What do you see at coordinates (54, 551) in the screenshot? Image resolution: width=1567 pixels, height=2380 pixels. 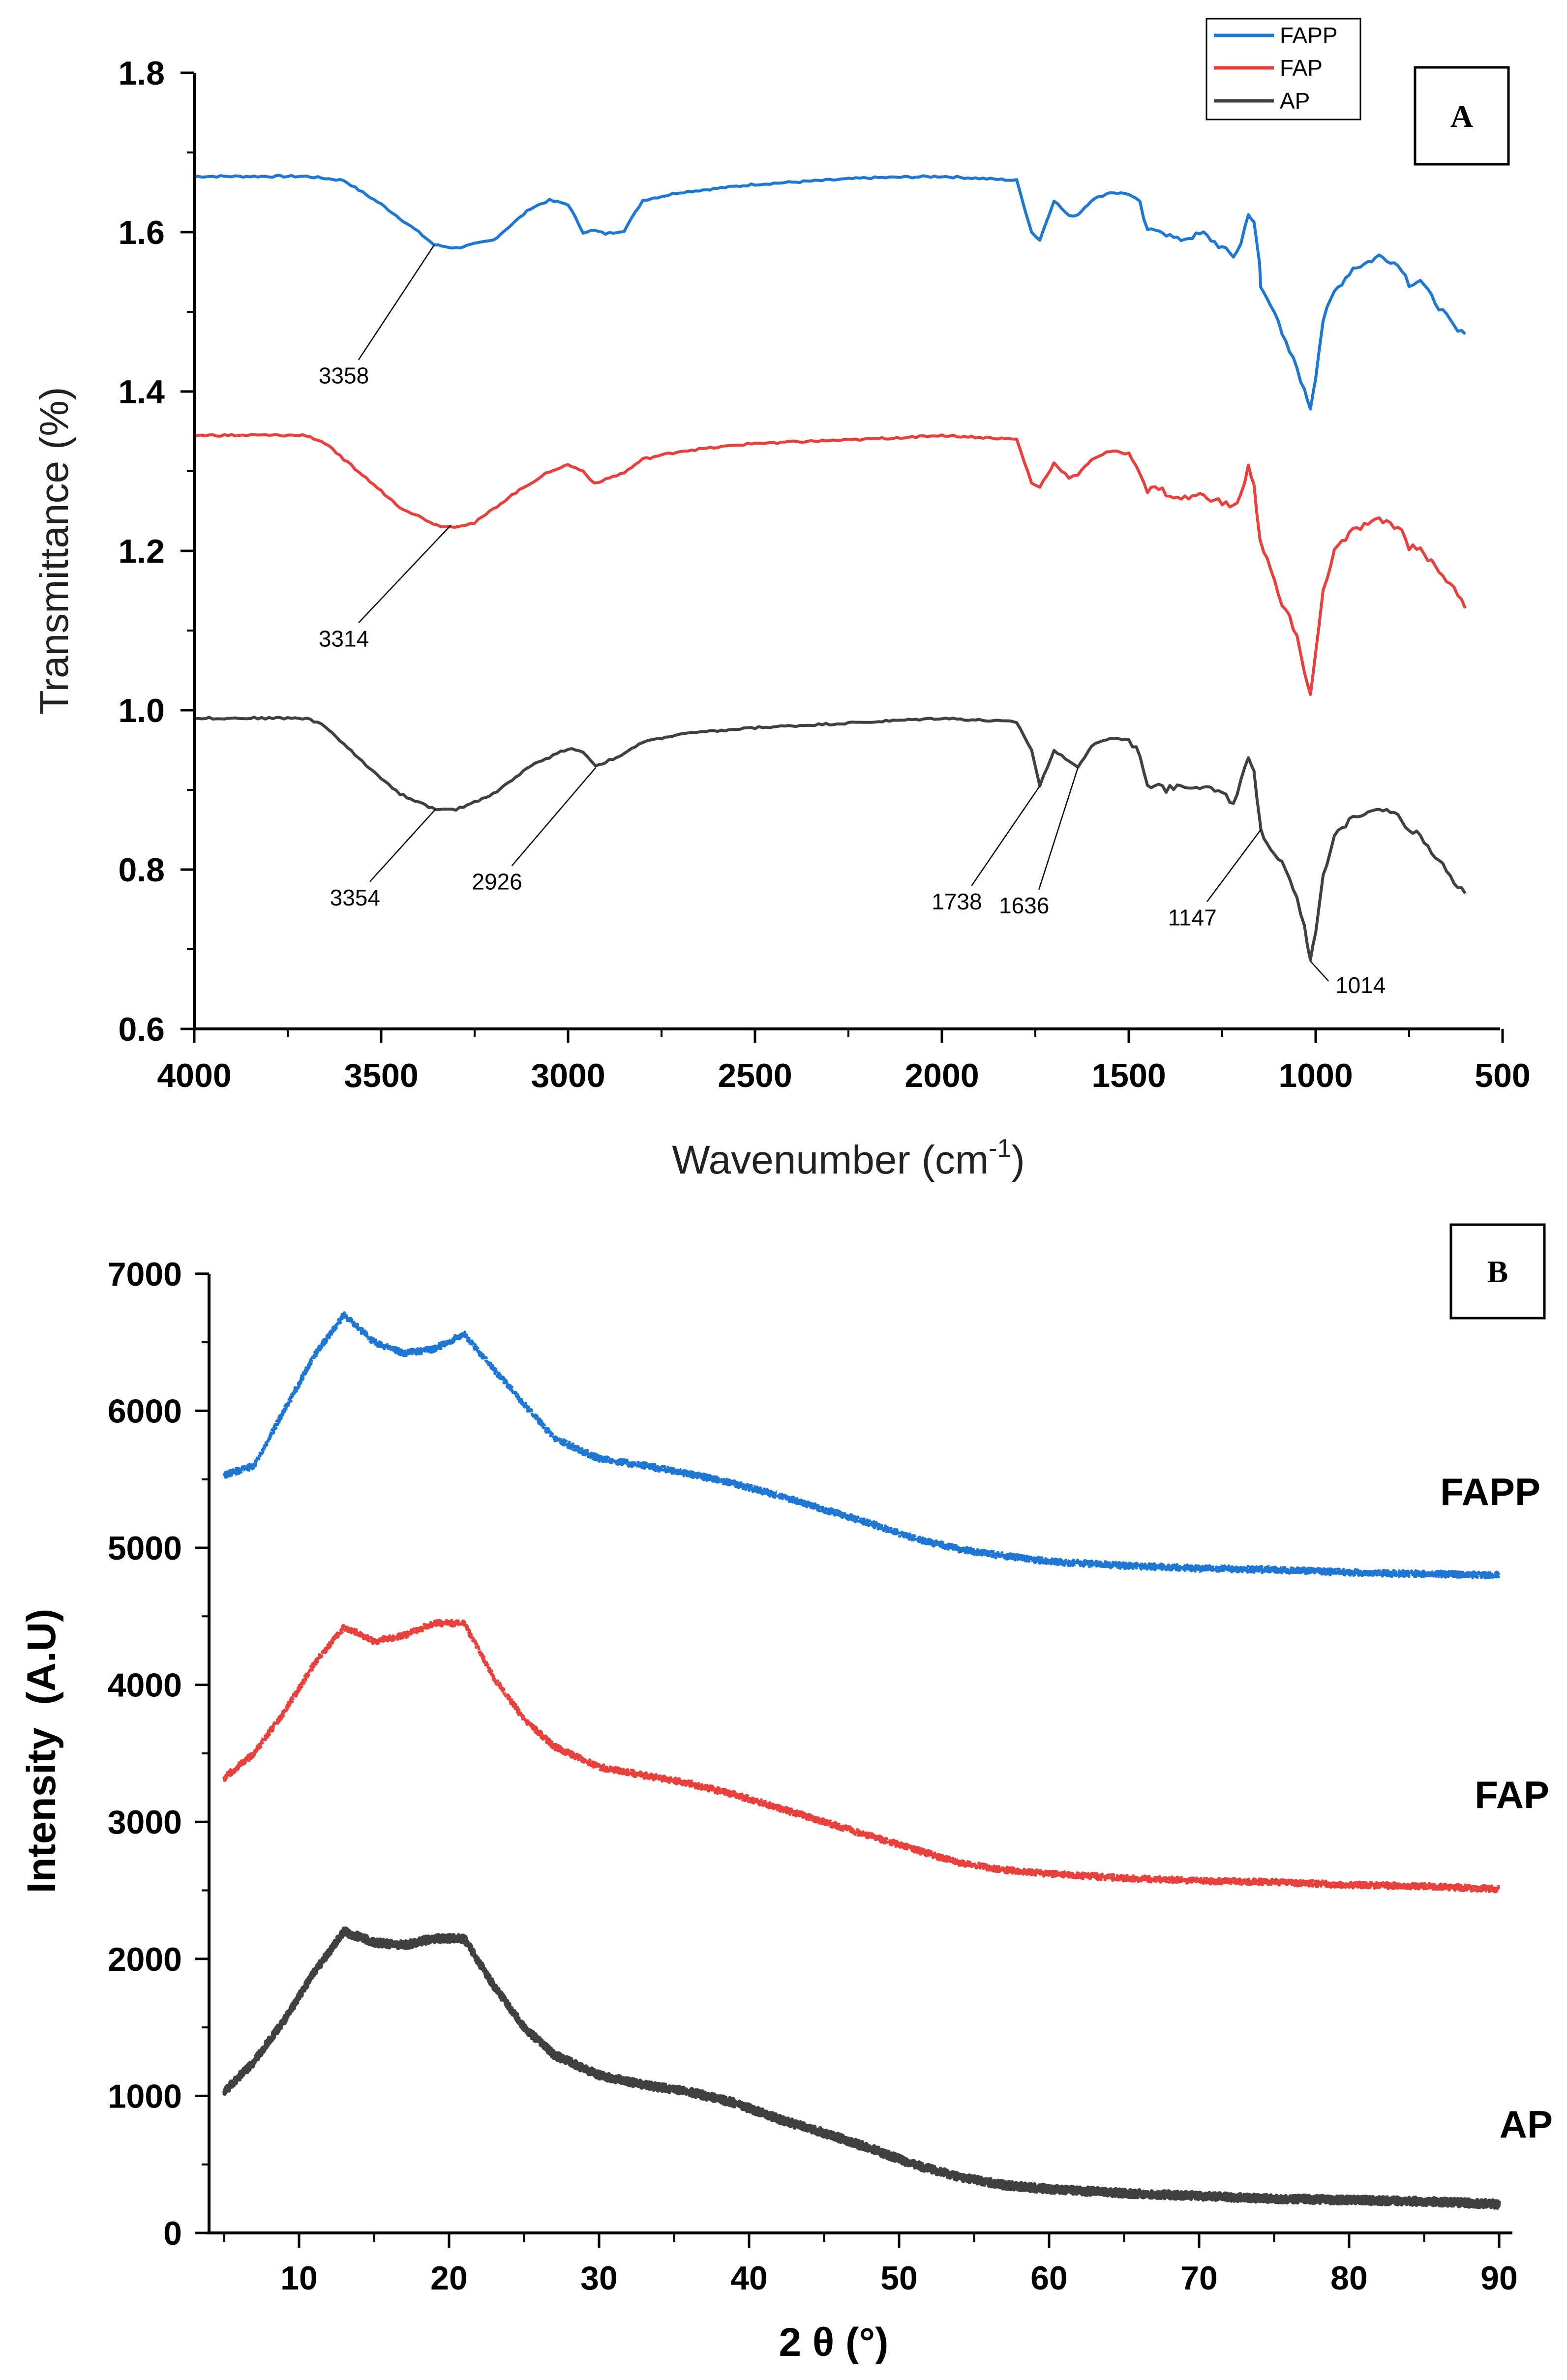 I see `panel-a-y-axis-title: Transmittance (%)` at bounding box center [54, 551].